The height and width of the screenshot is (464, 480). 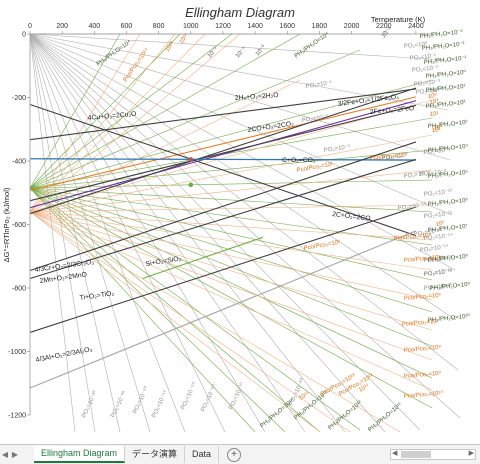 What do you see at coordinates (223, 26) in the screenshot?
I see `x-tick-label: 1200` at bounding box center [223, 26].